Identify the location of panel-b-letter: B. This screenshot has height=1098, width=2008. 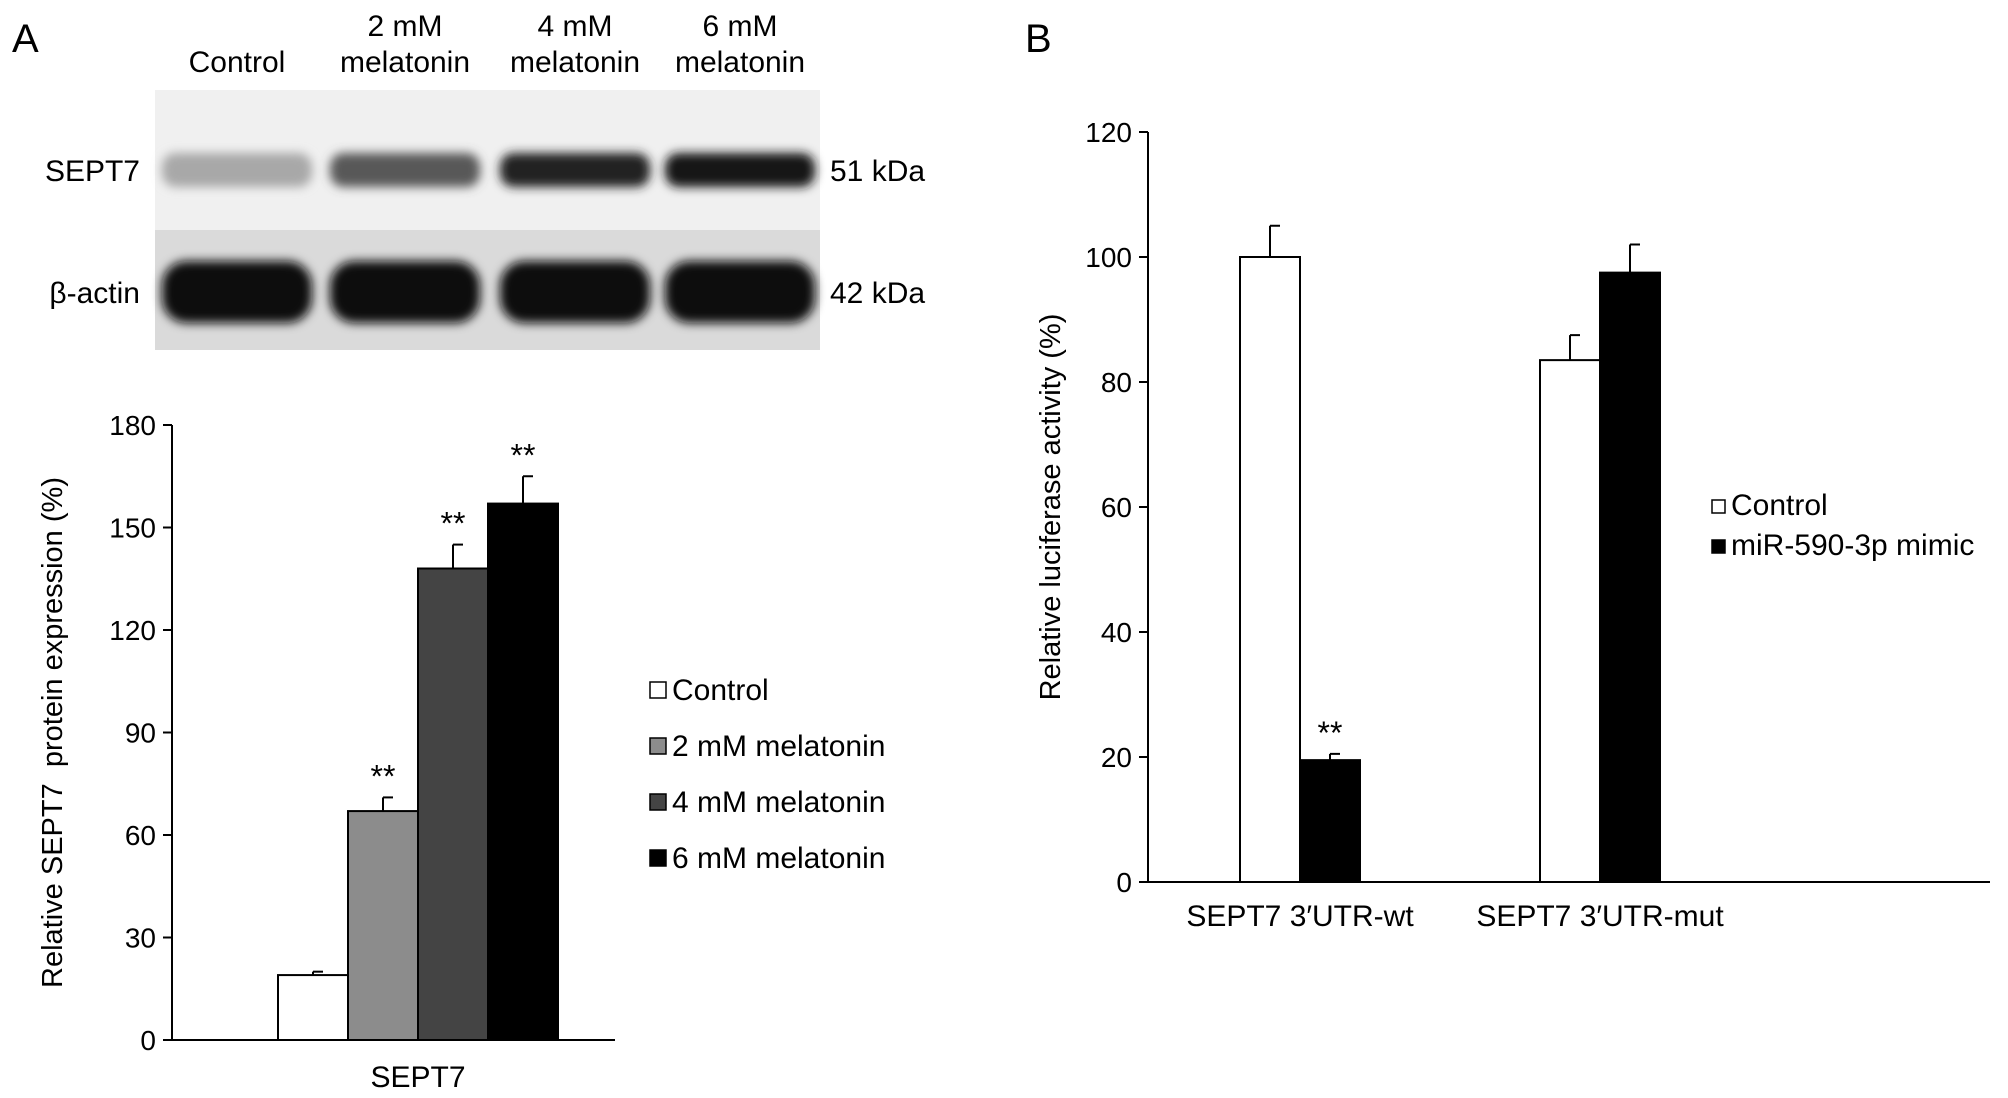
(1038, 39).